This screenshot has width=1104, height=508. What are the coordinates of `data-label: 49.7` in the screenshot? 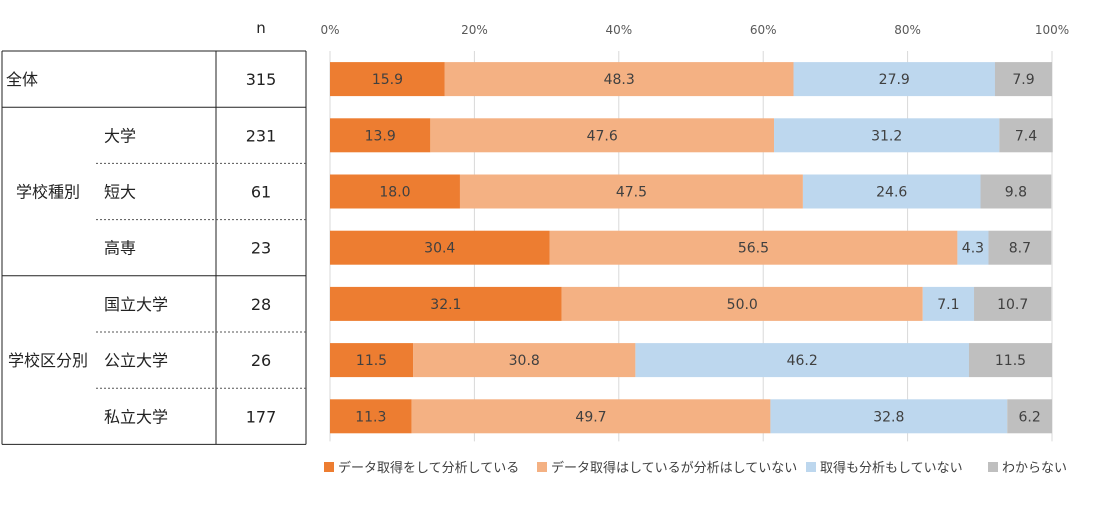 It's located at (590, 417).